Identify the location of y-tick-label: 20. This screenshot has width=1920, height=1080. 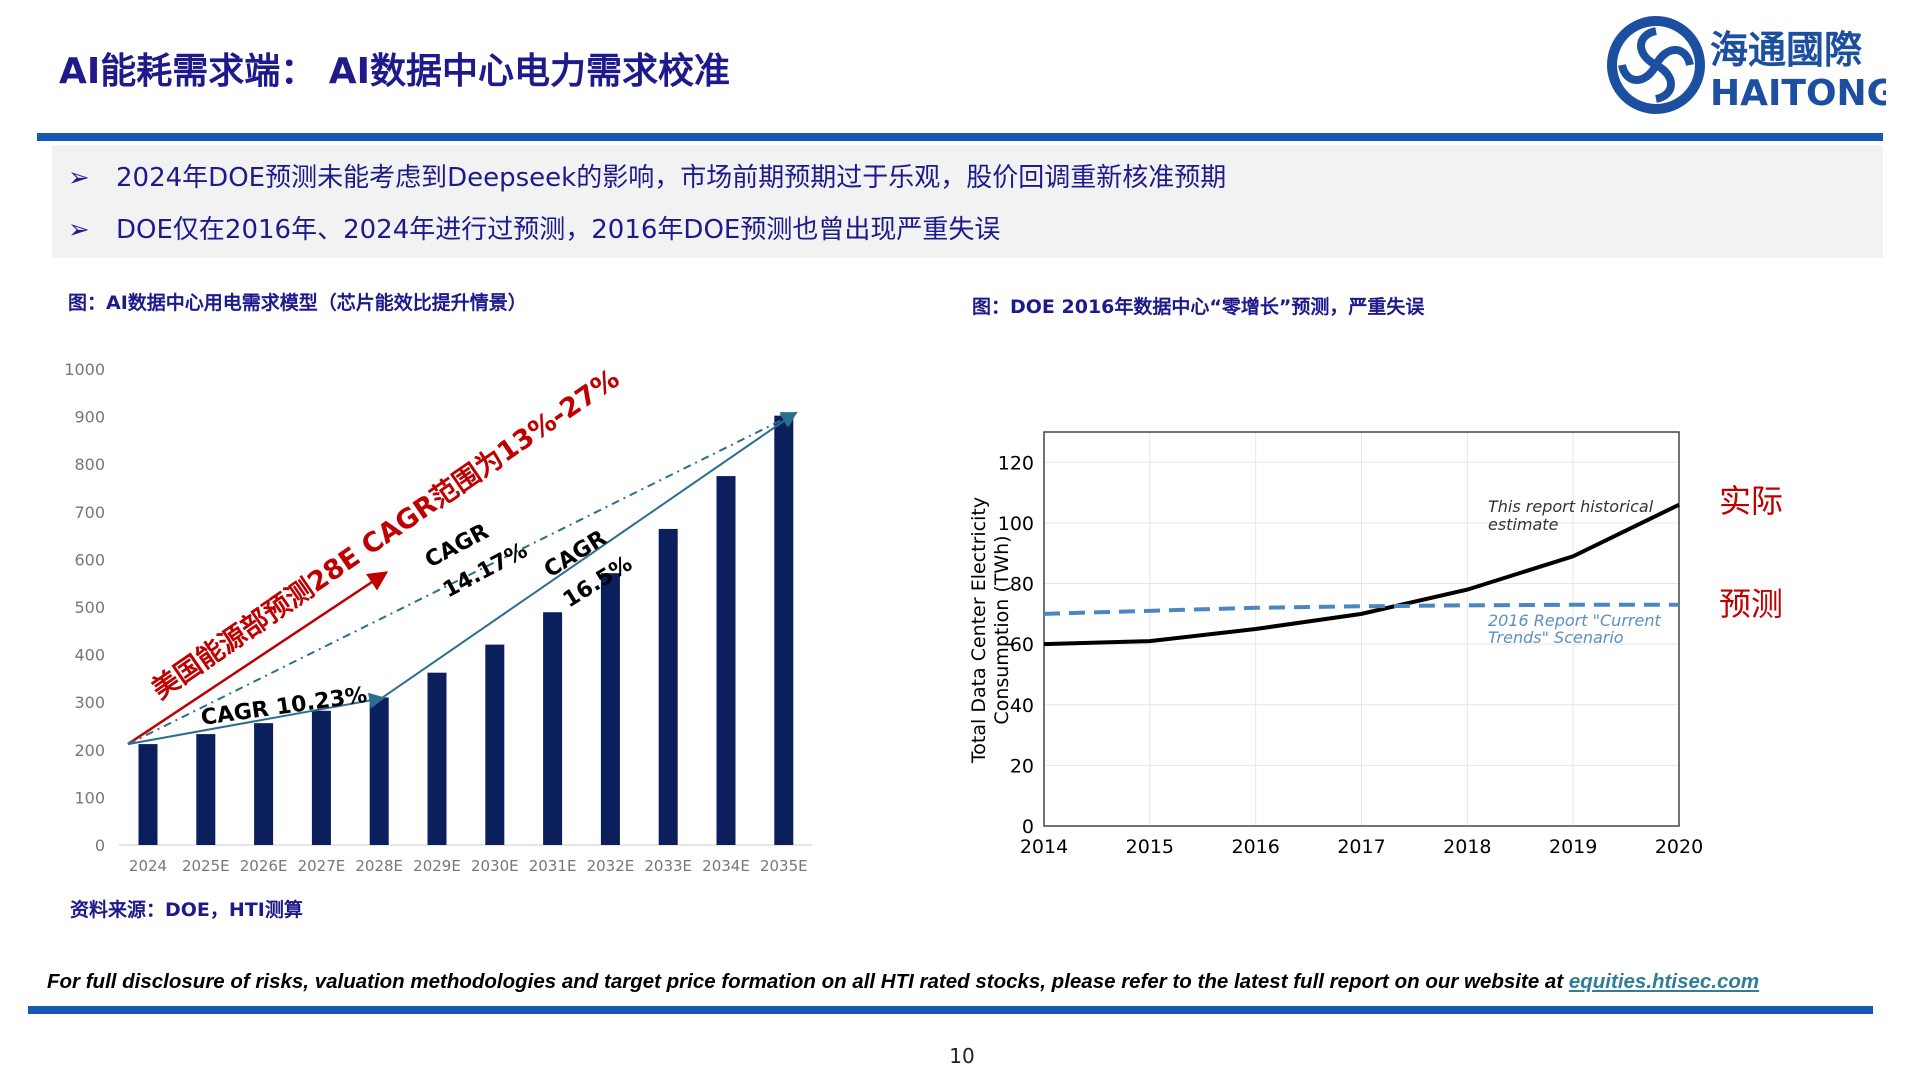
(1022, 766).